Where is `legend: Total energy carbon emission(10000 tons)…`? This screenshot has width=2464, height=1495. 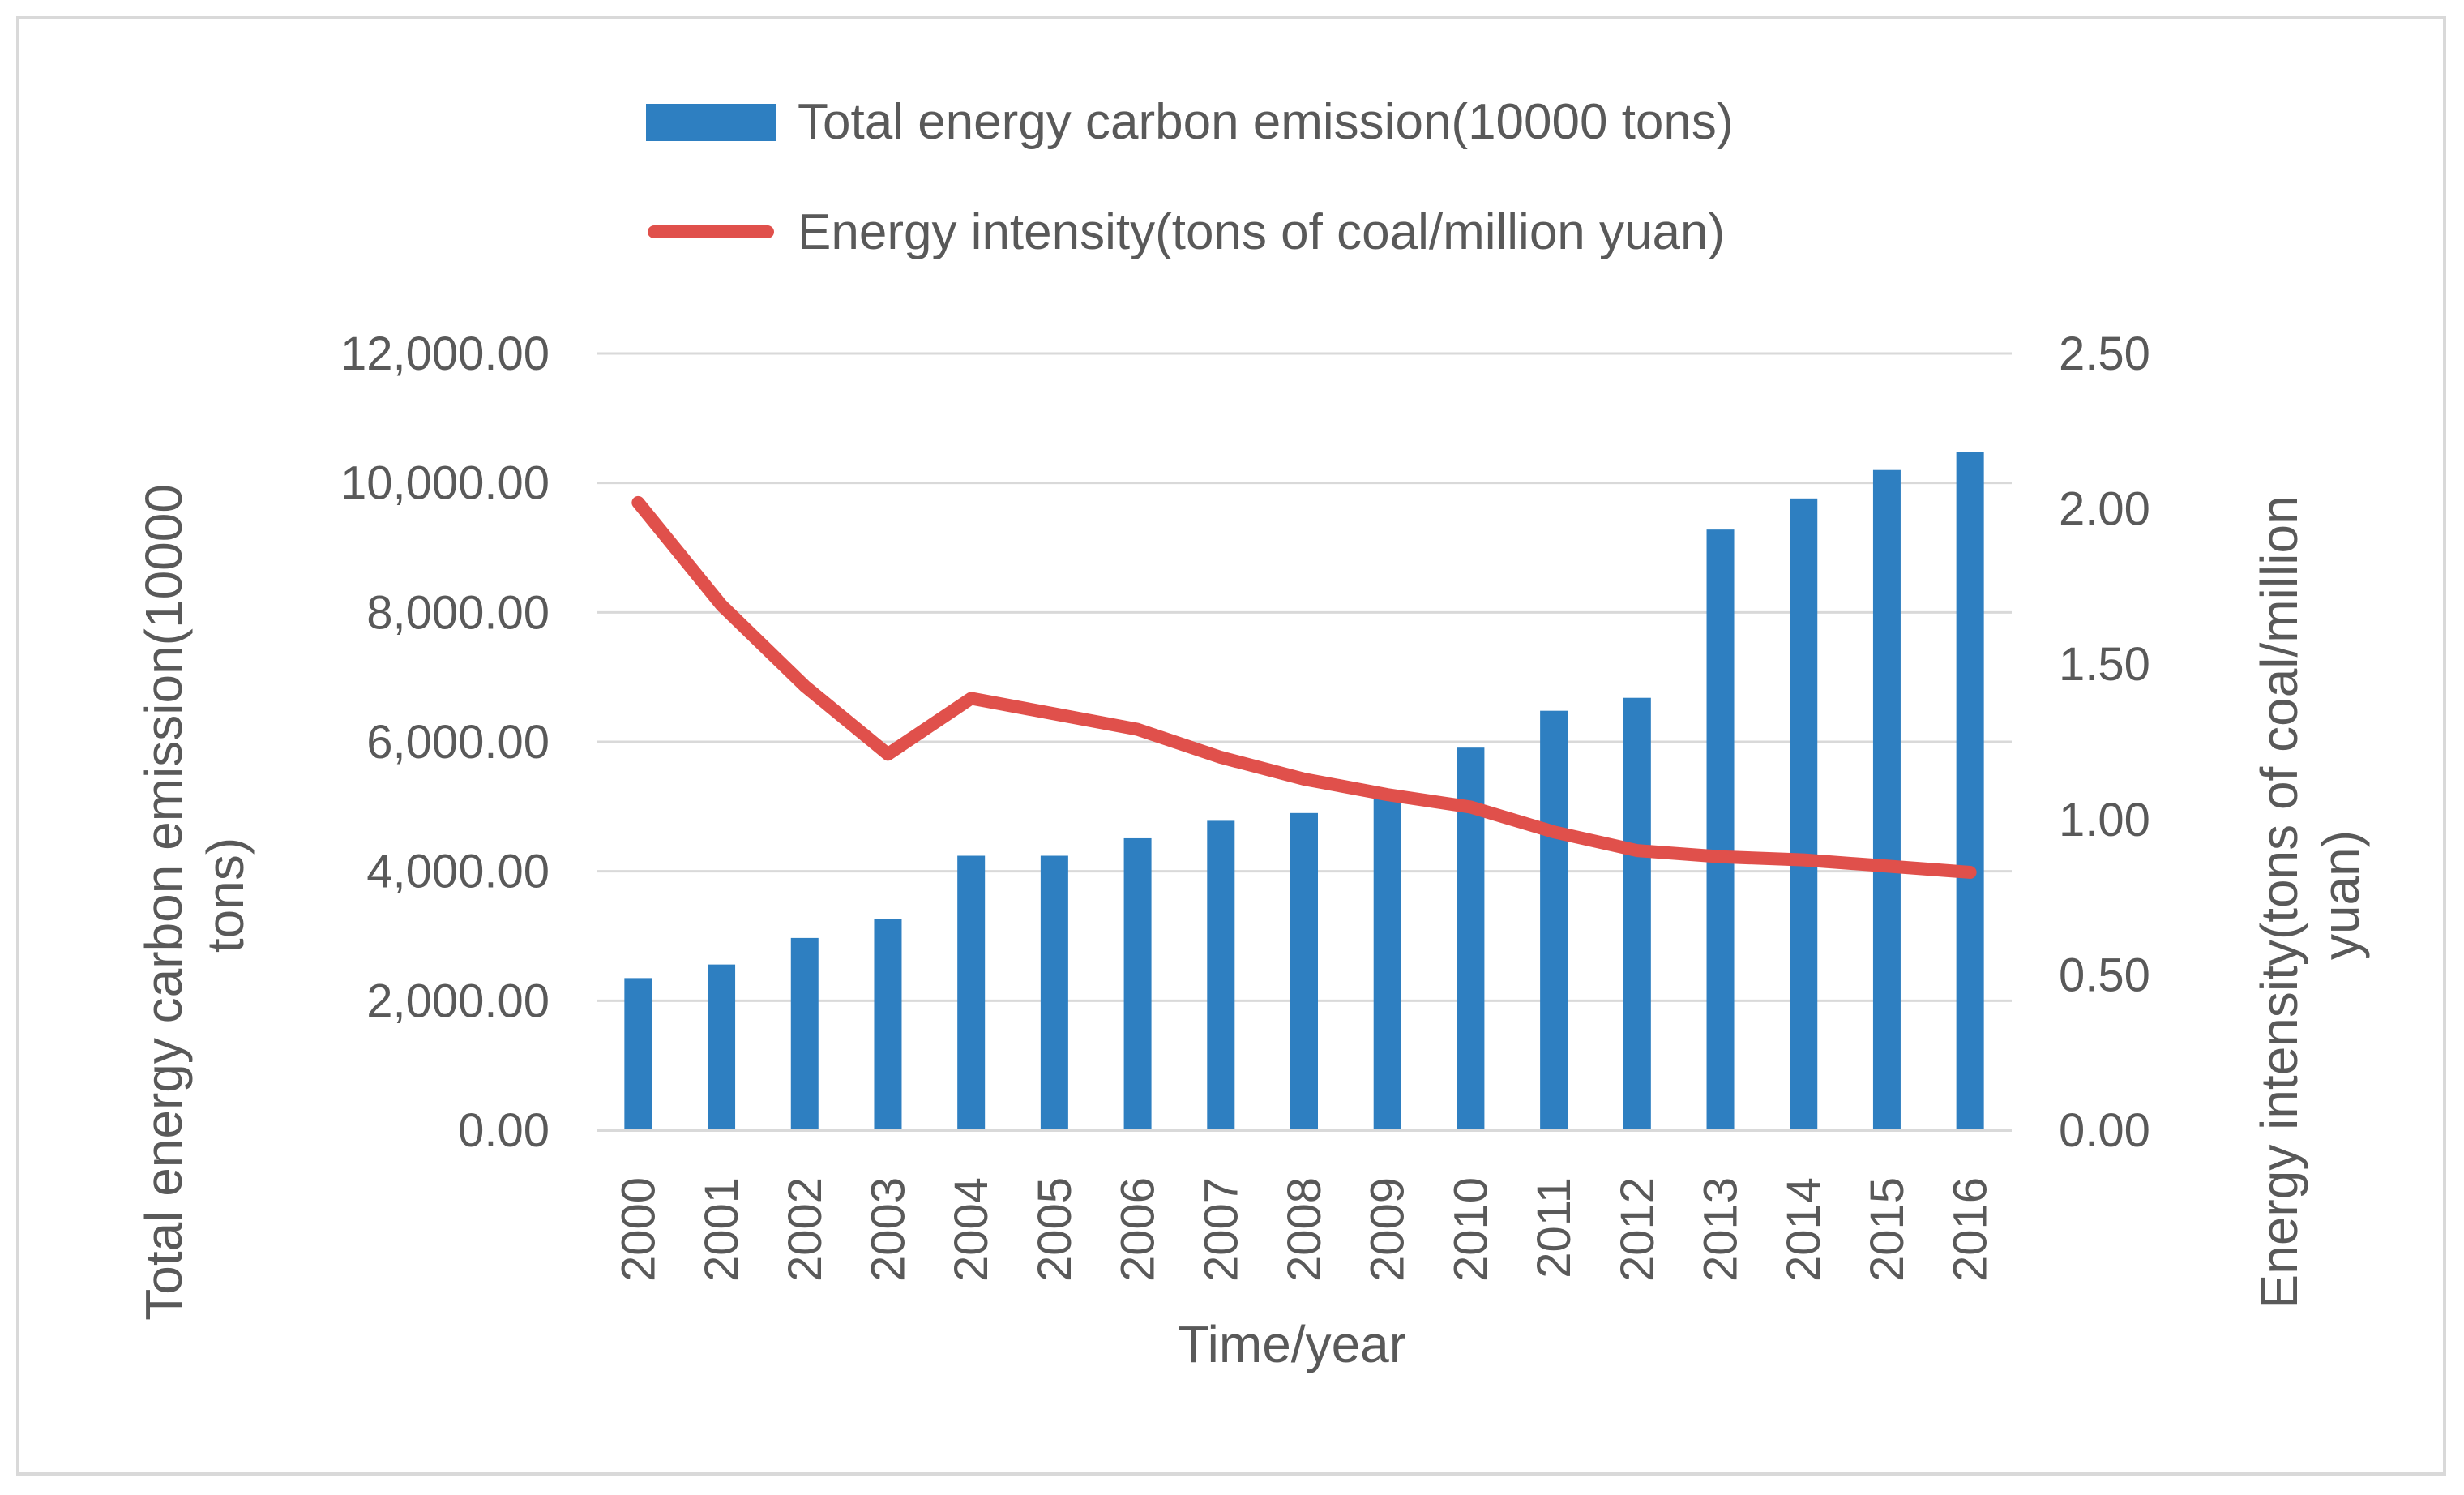 legend: Total energy carbon emission(10000 tons)… is located at coordinates (1190, 177).